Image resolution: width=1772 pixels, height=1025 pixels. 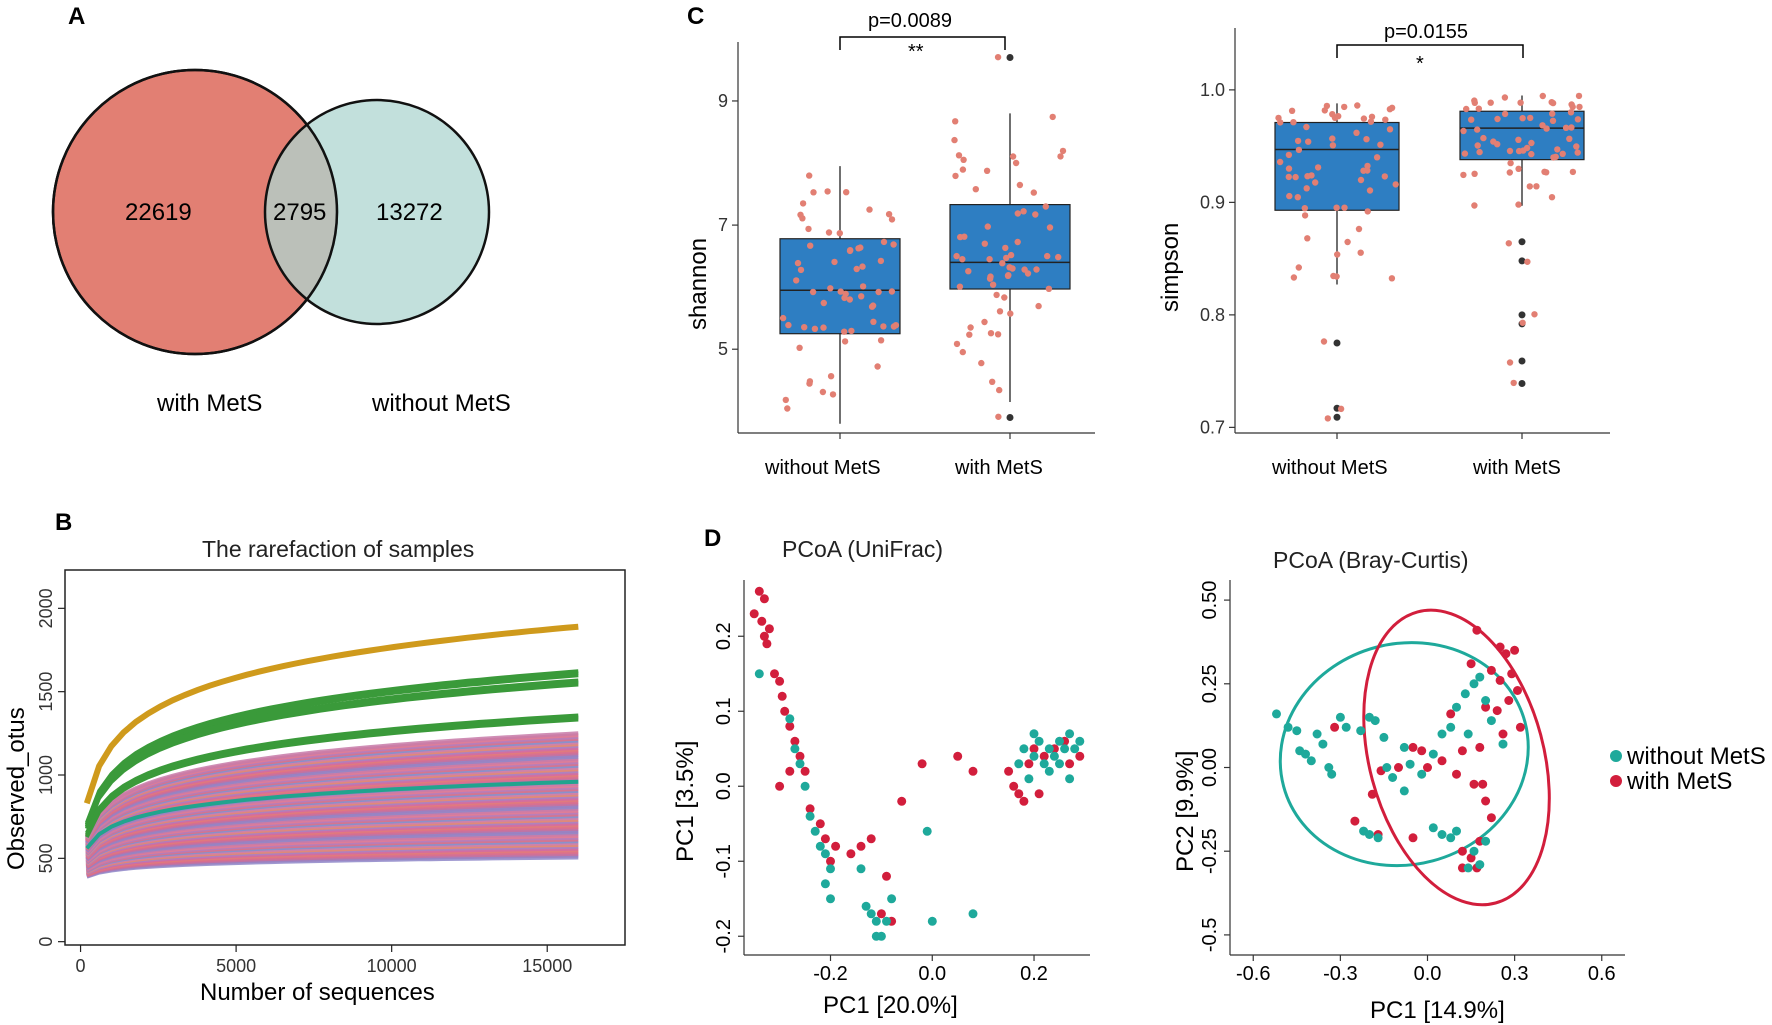 What do you see at coordinates (1212, 202) in the screenshot?
I see `ytick-label: 0.9` at bounding box center [1212, 202].